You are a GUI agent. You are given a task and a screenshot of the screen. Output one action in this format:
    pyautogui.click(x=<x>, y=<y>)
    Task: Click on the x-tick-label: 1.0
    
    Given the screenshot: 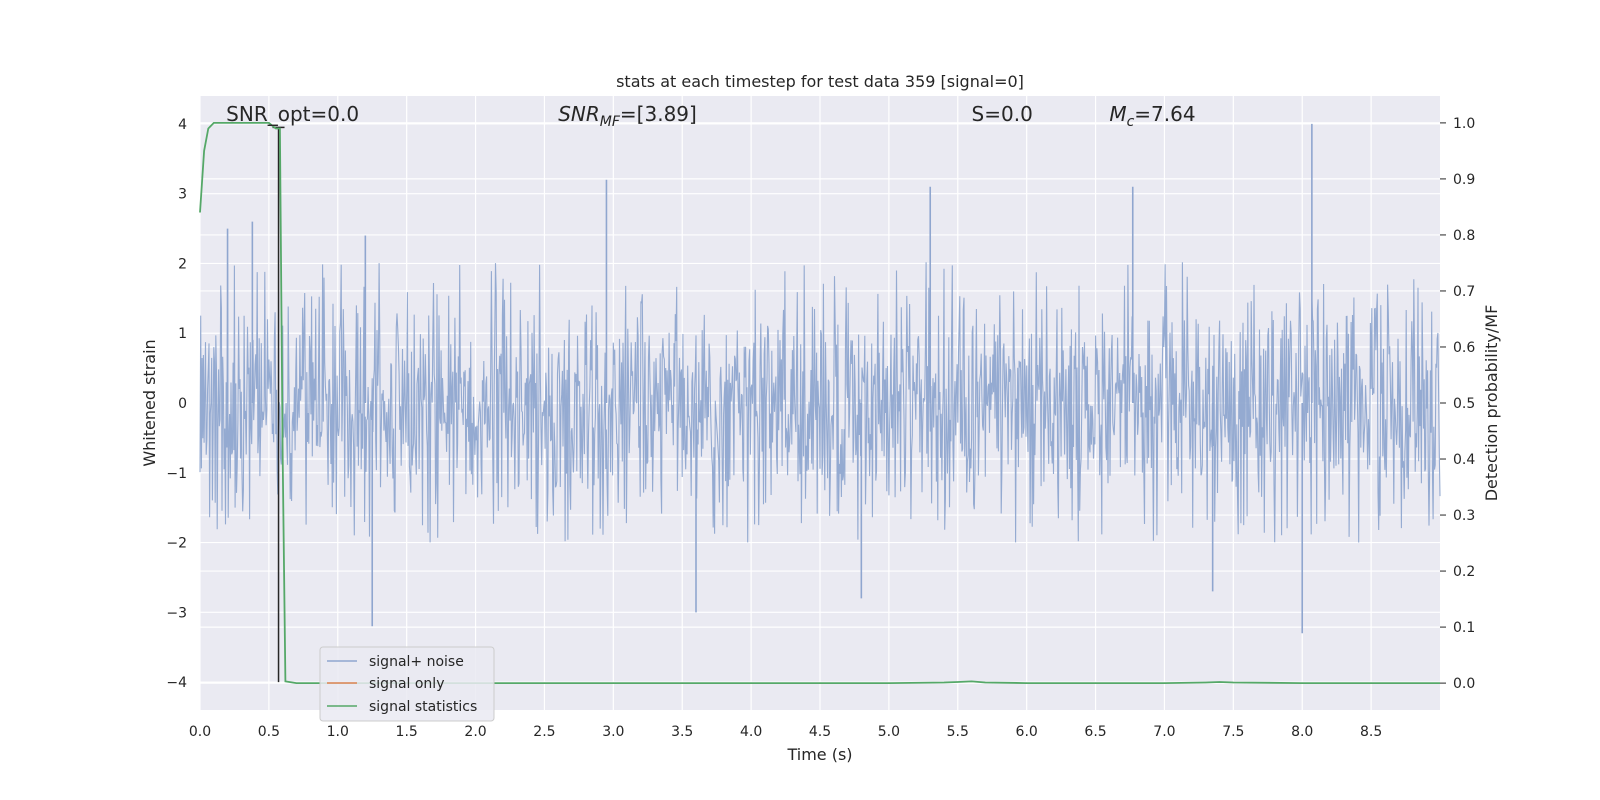 What is the action you would take?
    pyautogui.click(x=338, y=732)
    